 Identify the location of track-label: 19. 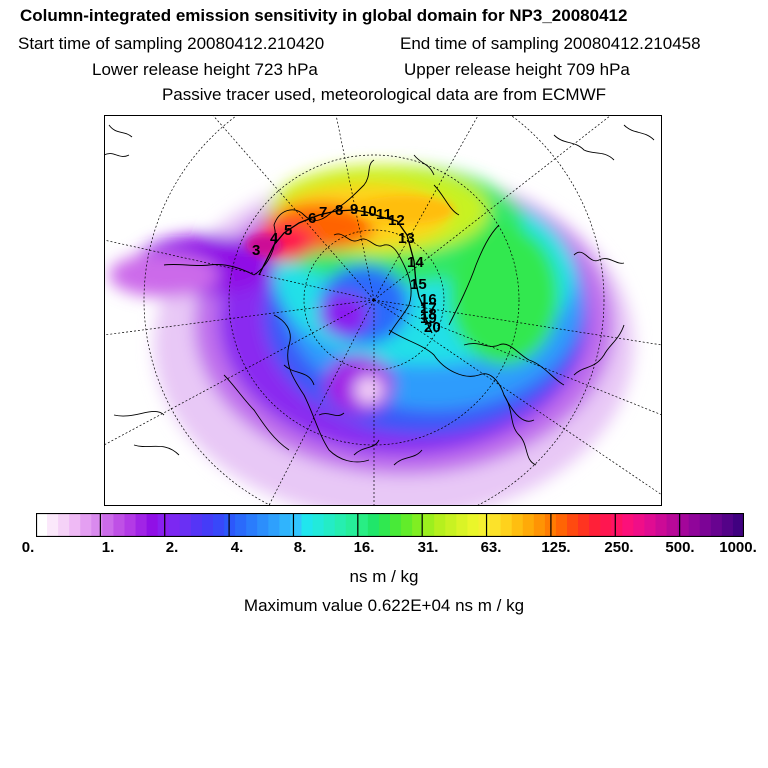
(428, 318).